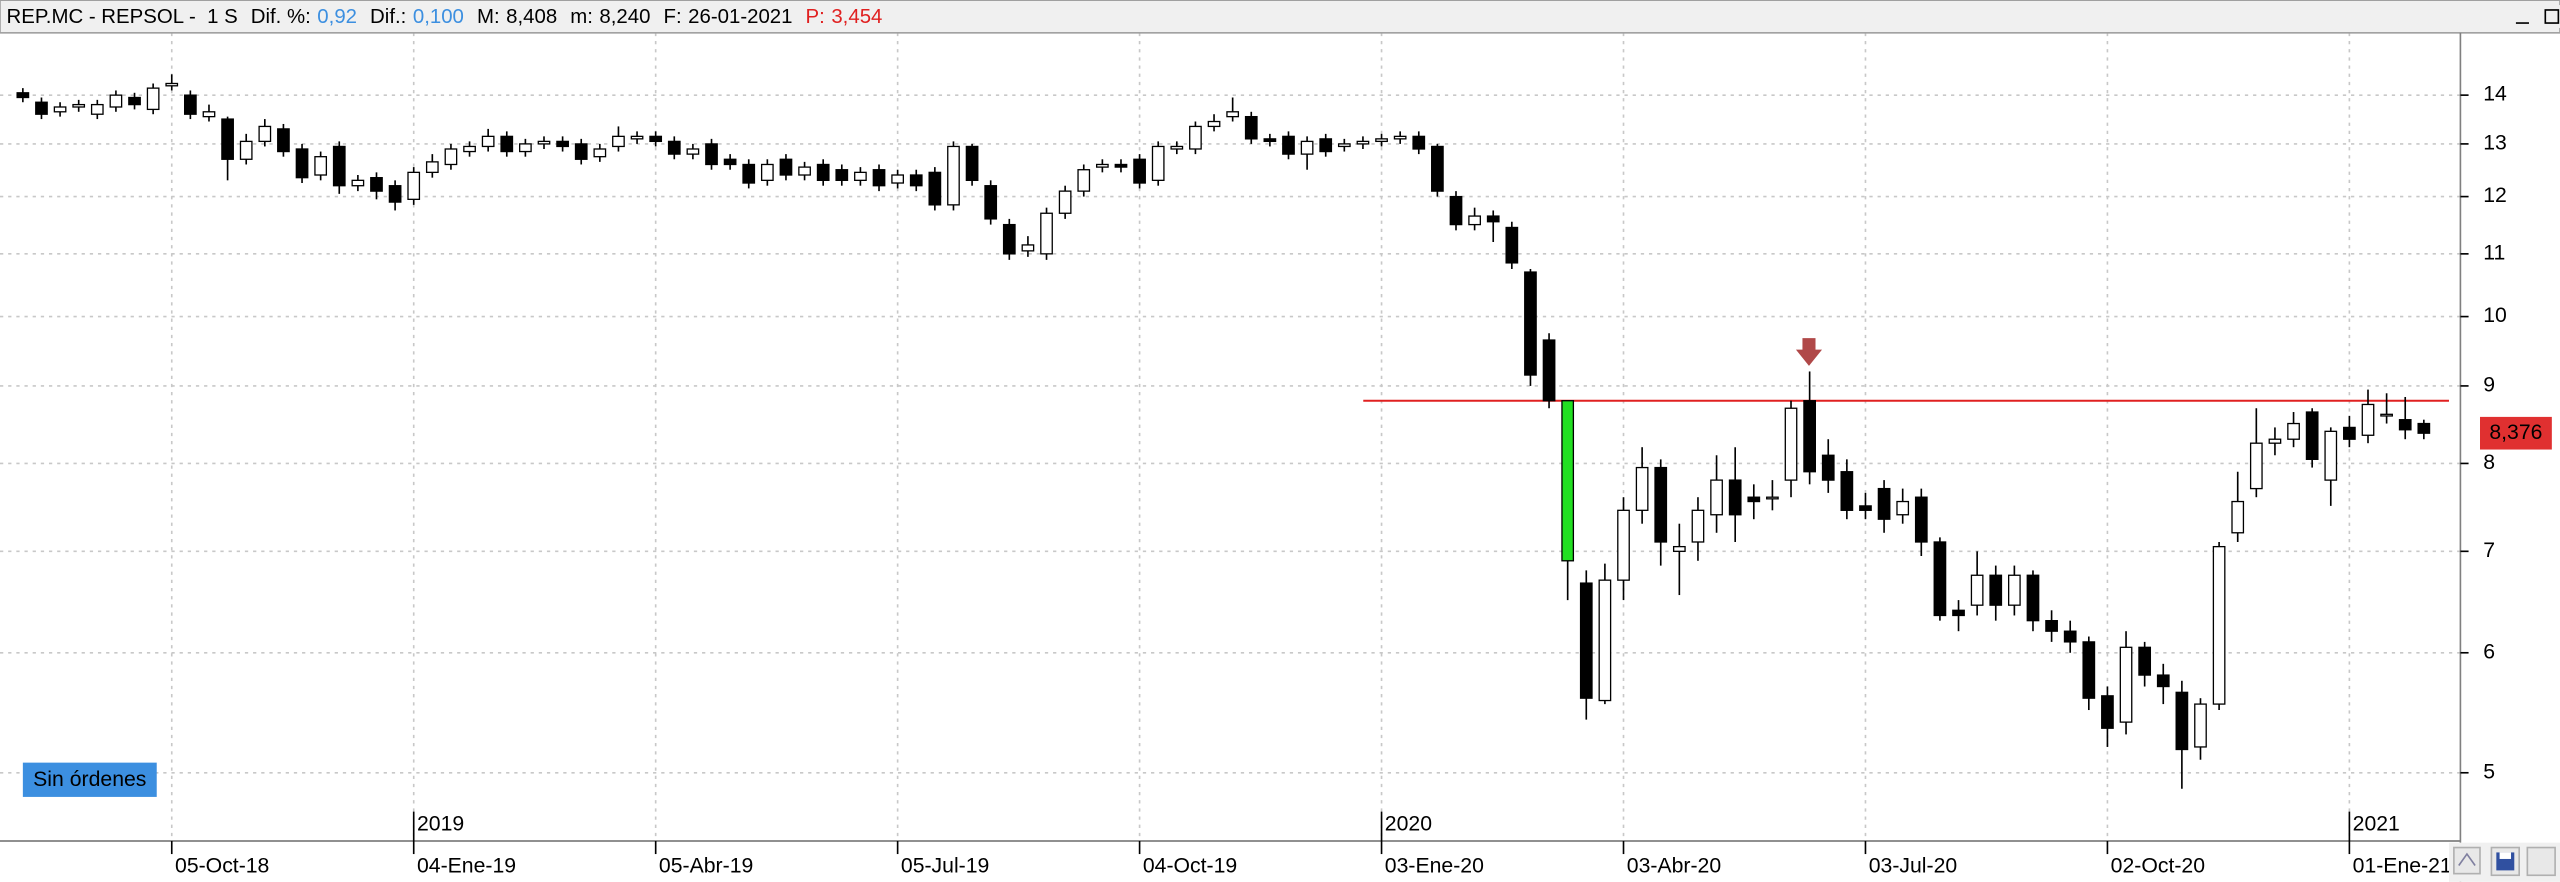 The height and width of the screenshot is (882, 2560). I want to click on settings-button, so click(2541, 861).